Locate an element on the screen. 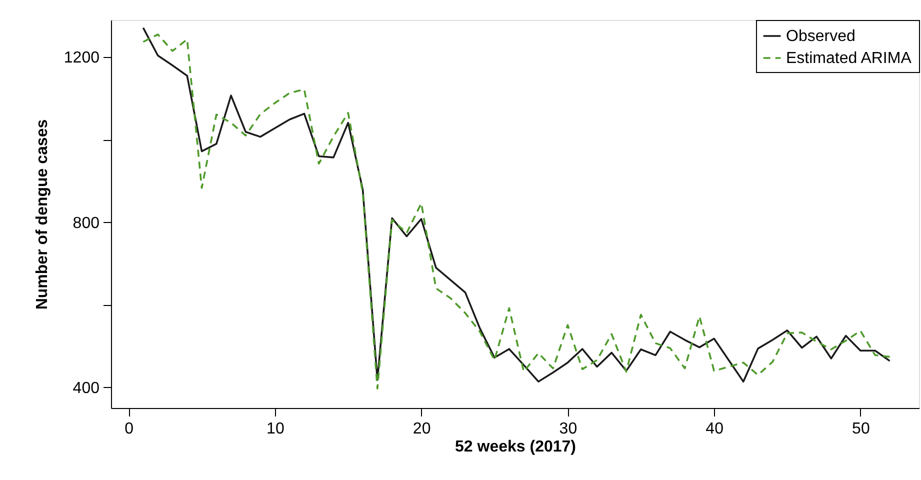 The width and height of the screenshot is (921, 480). legend-label: Observed is located at coordinates (821, 36).